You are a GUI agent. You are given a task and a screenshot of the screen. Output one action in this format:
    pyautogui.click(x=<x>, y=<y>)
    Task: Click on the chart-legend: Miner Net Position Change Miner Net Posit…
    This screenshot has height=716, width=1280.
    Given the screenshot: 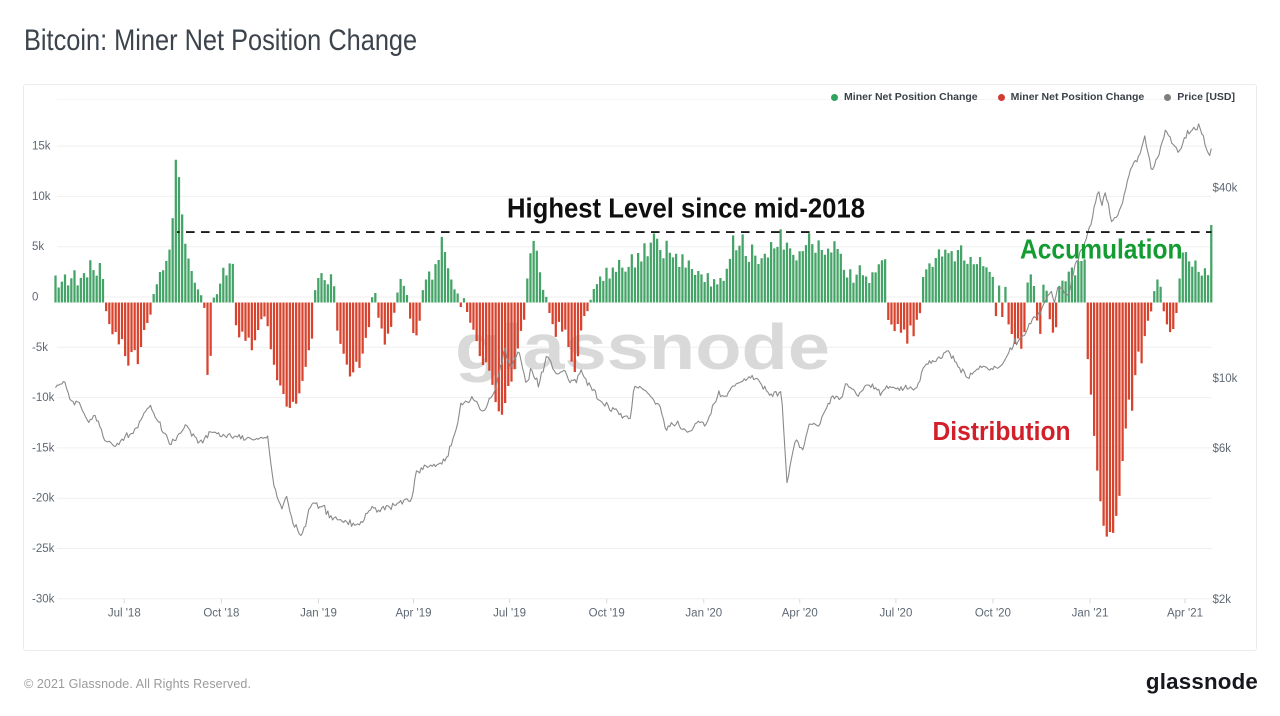 What is the action you would take?
    pyautogui.click(x=1033, y=97)
    